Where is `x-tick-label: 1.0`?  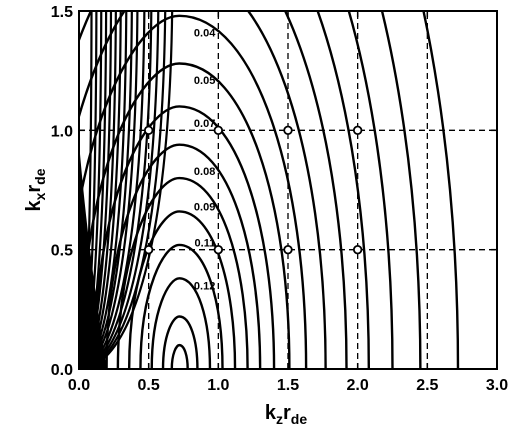 x-tick-label: 1.0 is located at coordinates (218, 385).